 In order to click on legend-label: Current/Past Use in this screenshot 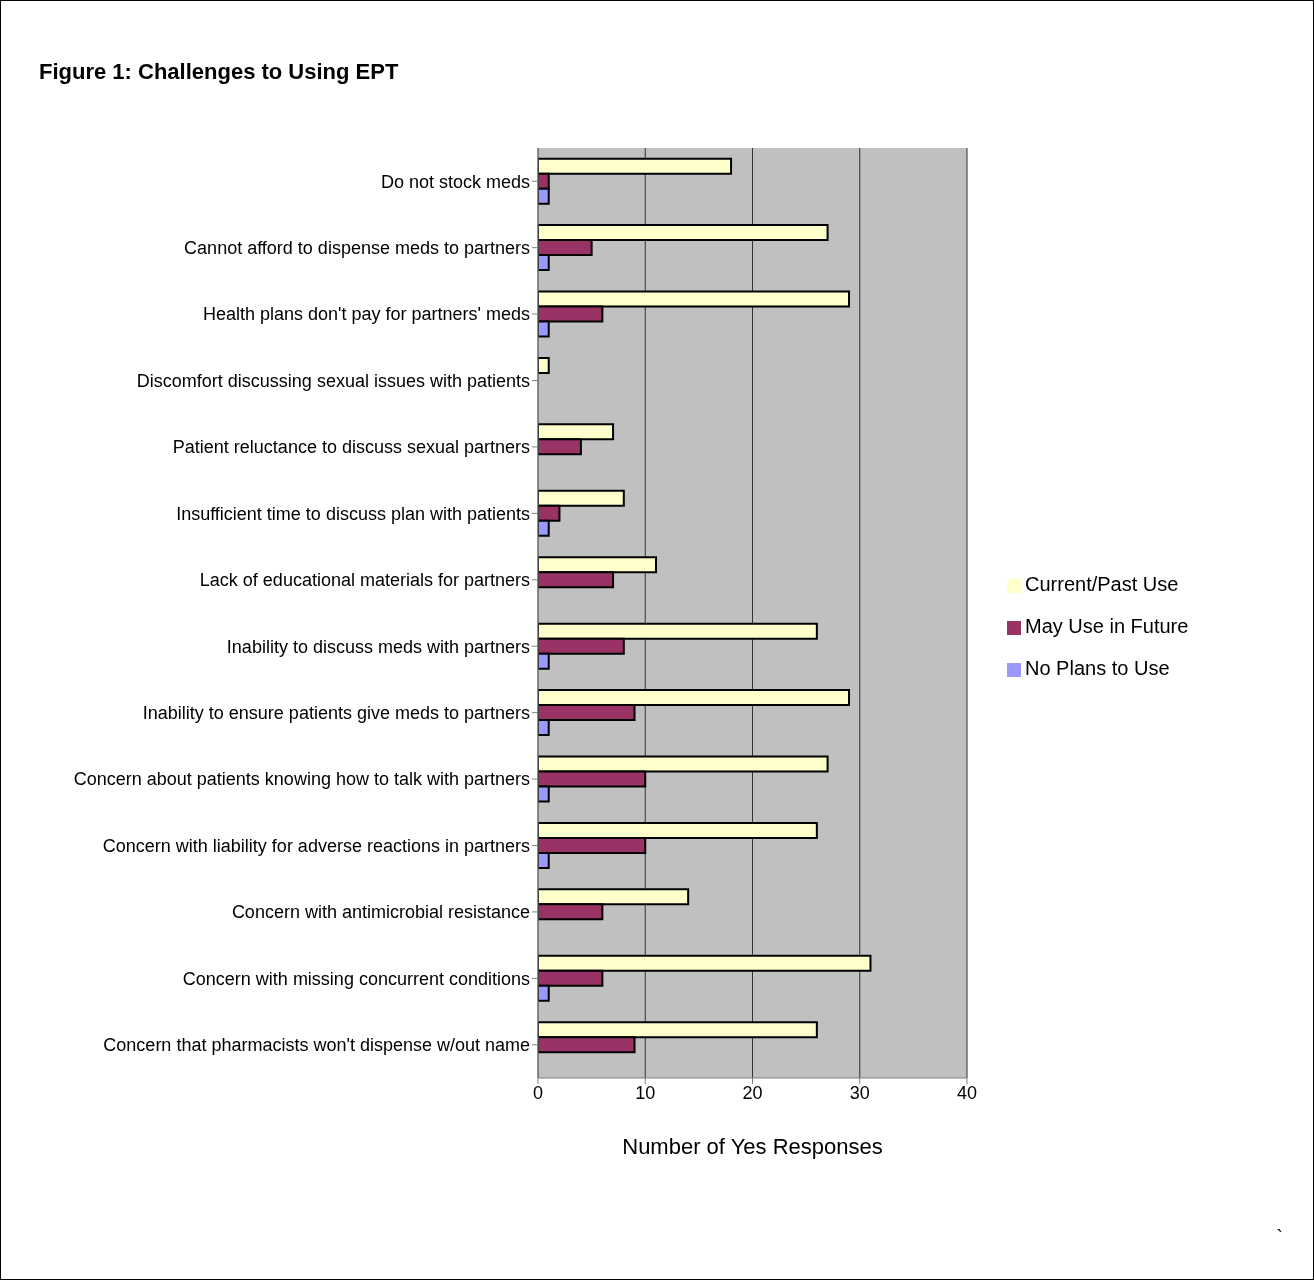, I will do `click(1102, 584)`.